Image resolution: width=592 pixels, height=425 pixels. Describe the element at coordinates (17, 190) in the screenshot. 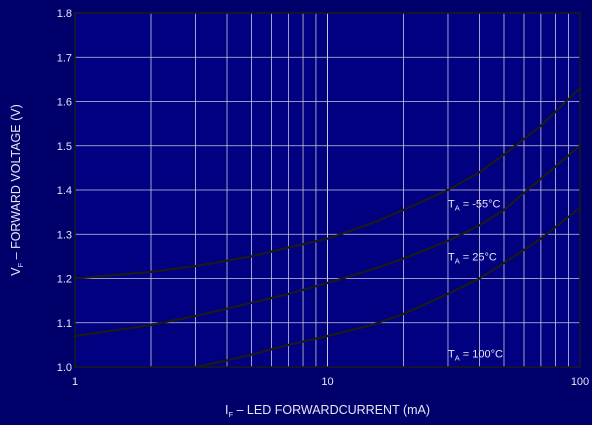

I see `y-axis-label: VF – FORWARD VOLTAGE (V)` at that location.